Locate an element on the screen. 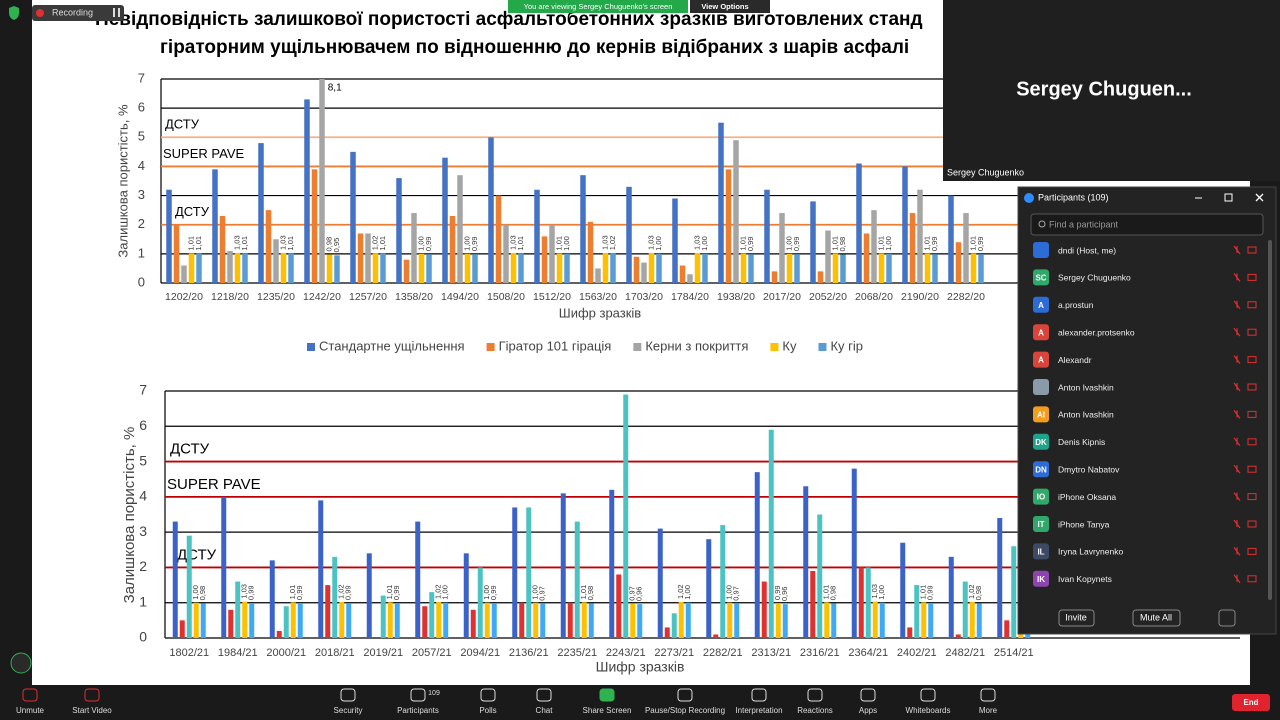 The image size is (1280, 720). y-tick-label: 6 is located at coordinates (143, 425).